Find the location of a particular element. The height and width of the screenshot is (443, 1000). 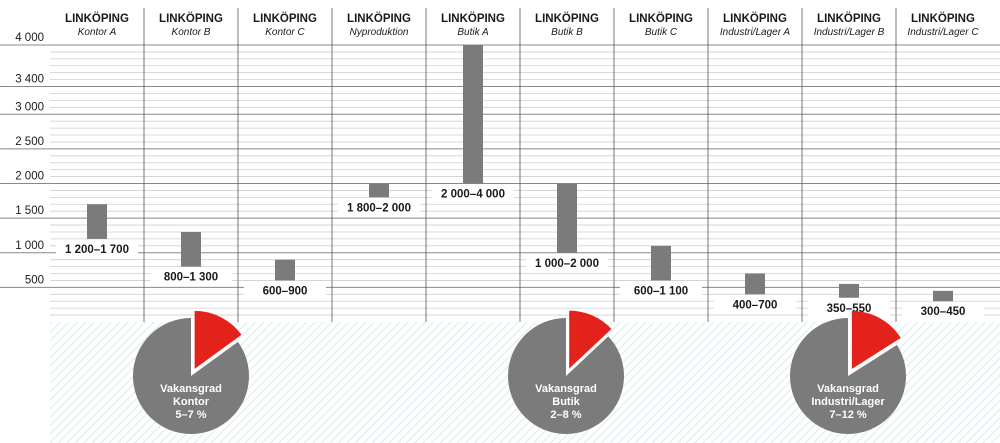

column-header-segment: Butik B is located at coordinates (567, 32).